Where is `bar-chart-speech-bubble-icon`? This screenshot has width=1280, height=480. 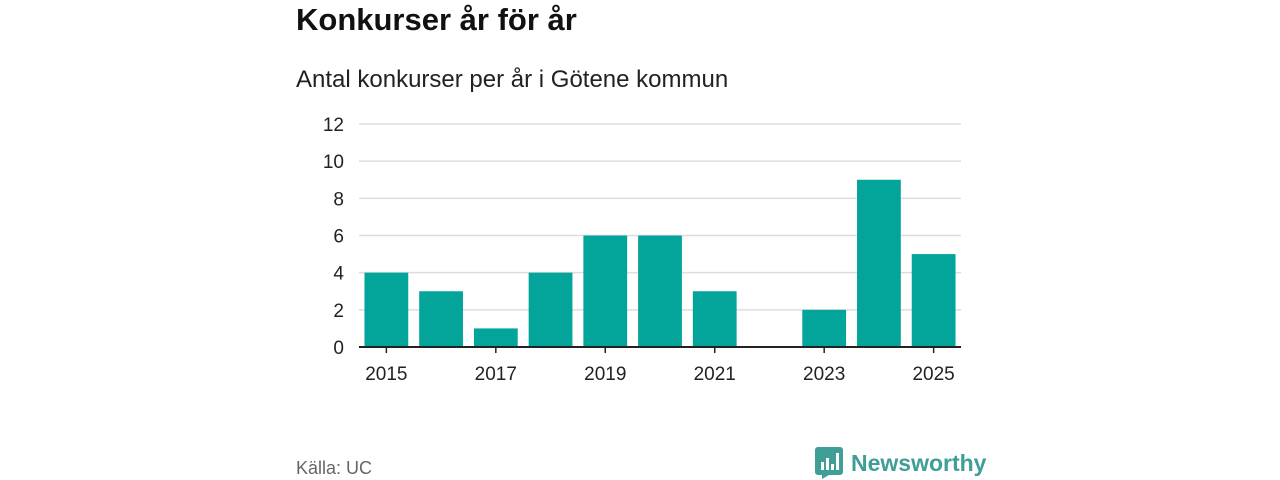 bar-chart-speech-bubble-icon is located at coordinates (829, 463).